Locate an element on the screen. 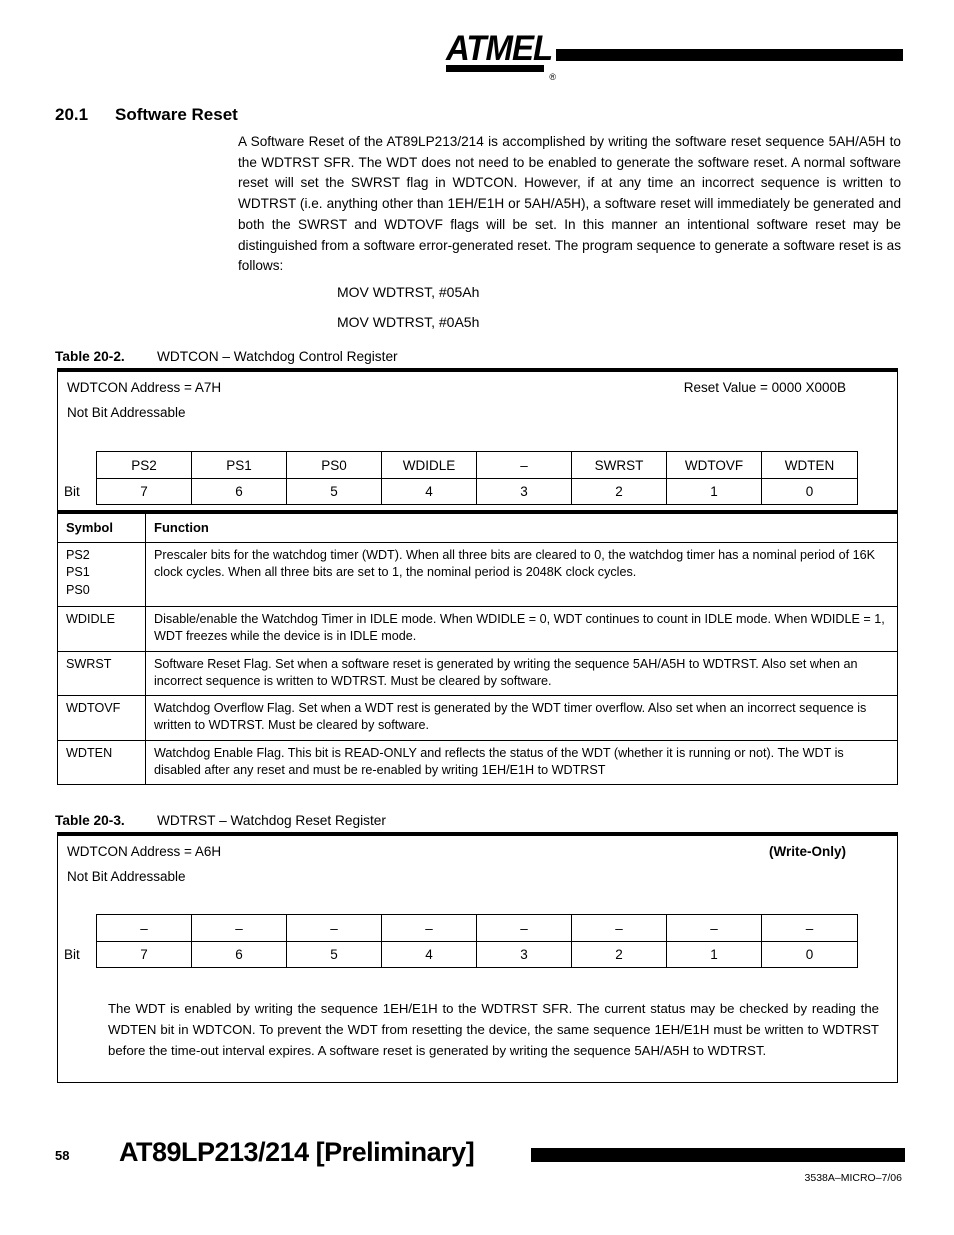 The width and height of the screenshot is (954, 1235). register-address: WDTCON Address = A7H is located at coordinates (144, 387).